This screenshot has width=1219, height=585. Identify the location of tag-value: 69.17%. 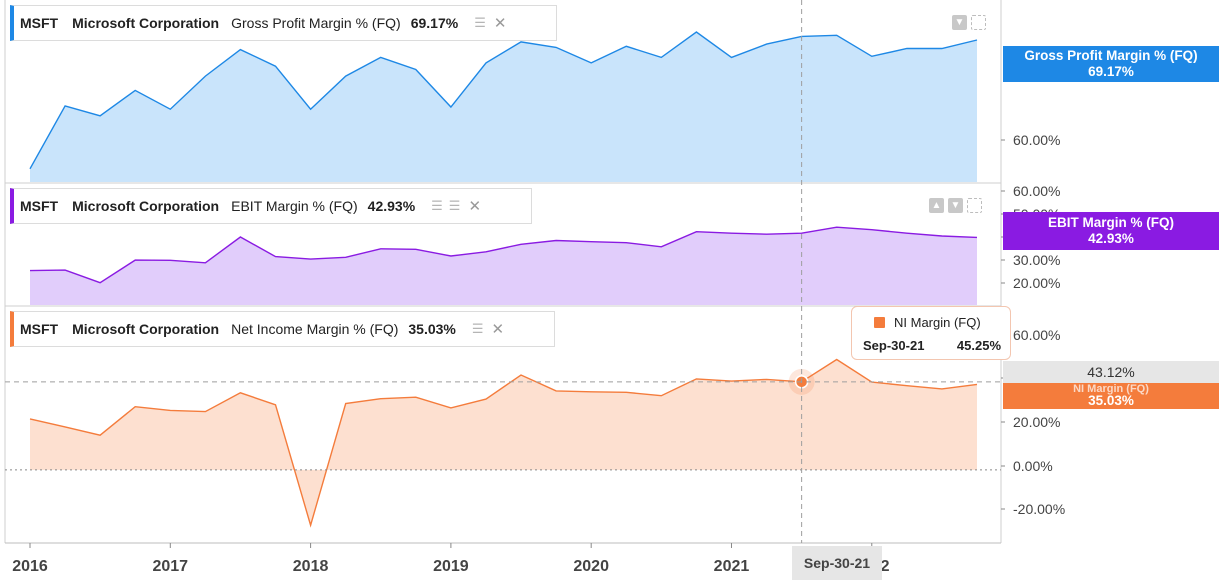
(1111, 71).